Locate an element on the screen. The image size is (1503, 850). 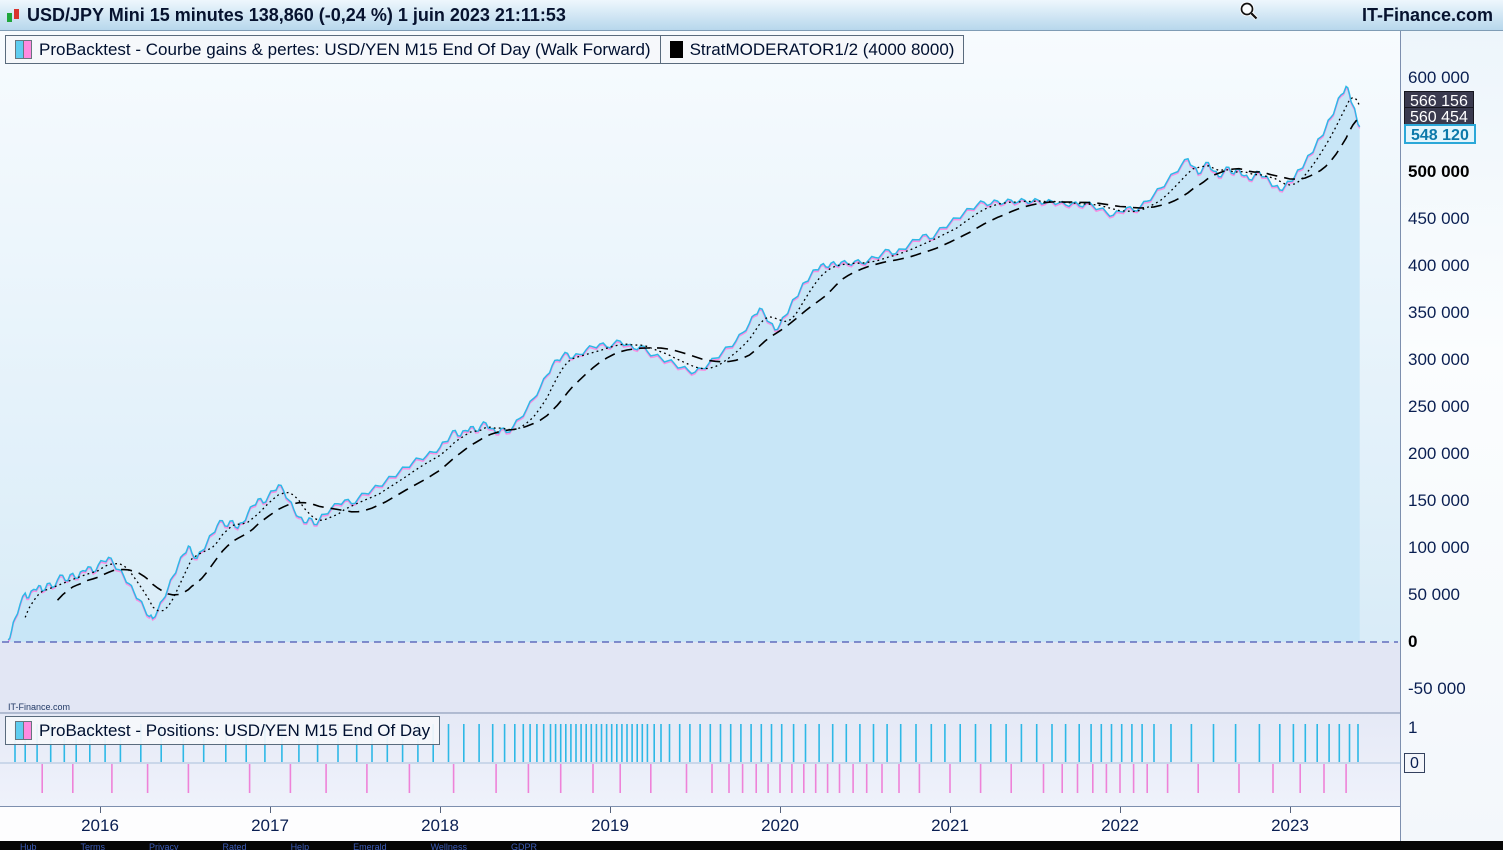
y-axis-label: 100 000 is located at coordinates (1439, 547).